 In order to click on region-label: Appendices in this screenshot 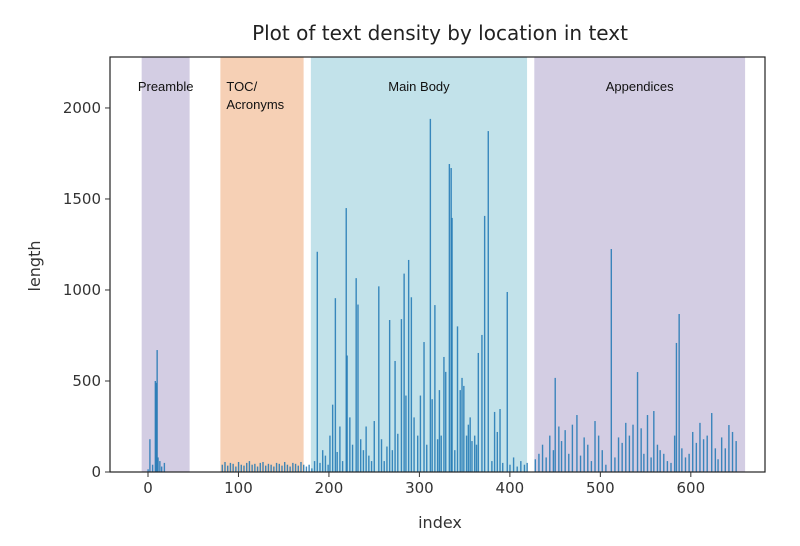, I will do `click(640, 86)`.